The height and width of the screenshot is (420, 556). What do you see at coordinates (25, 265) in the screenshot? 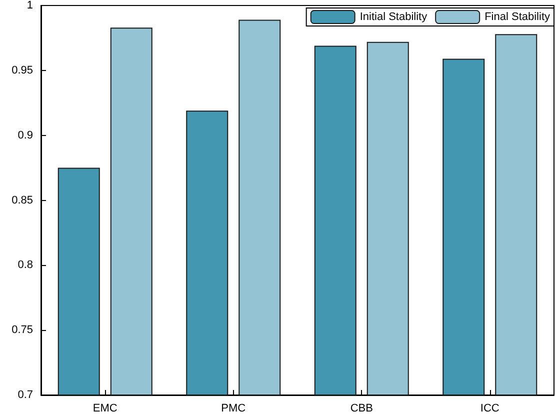
I see `y-tick-label: 0.8` at bounding box center [25, 265].